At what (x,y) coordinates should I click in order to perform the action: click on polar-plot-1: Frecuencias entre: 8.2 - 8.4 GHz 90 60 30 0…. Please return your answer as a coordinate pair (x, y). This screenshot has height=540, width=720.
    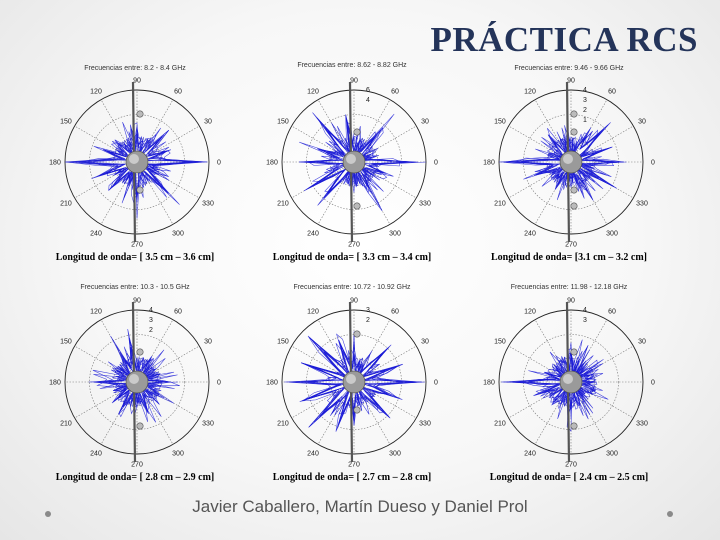
    Looking at the image, I should click on (135, 172).